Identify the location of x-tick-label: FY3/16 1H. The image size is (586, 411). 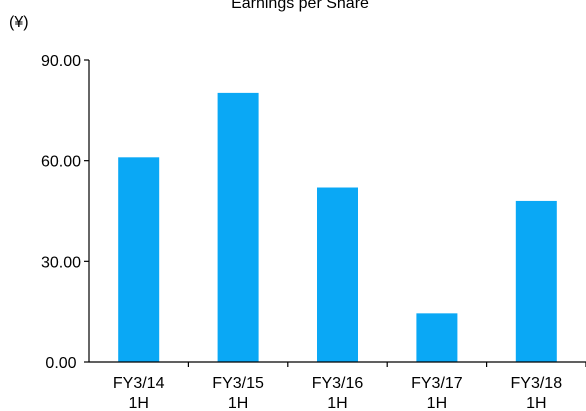
(338, 393).